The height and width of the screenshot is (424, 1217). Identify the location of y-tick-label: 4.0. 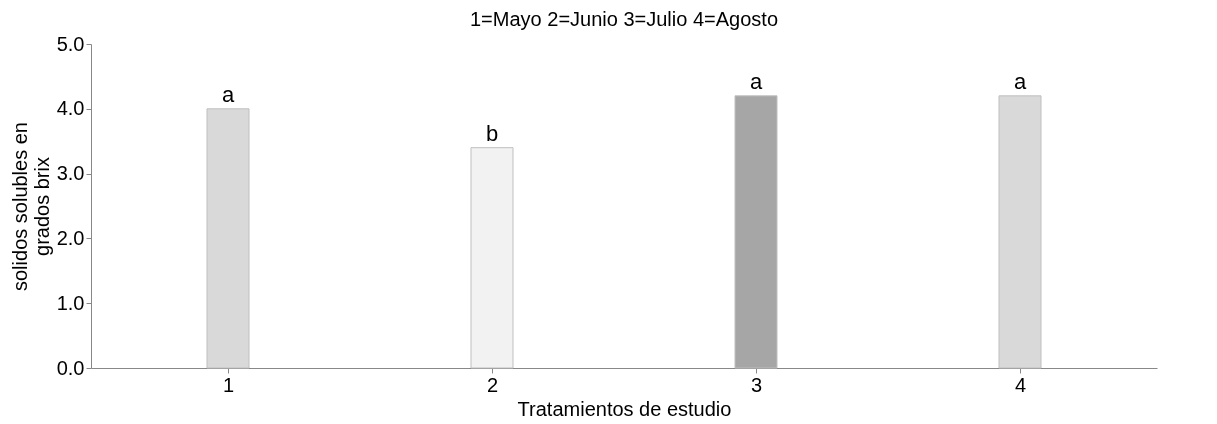
(70, 108).